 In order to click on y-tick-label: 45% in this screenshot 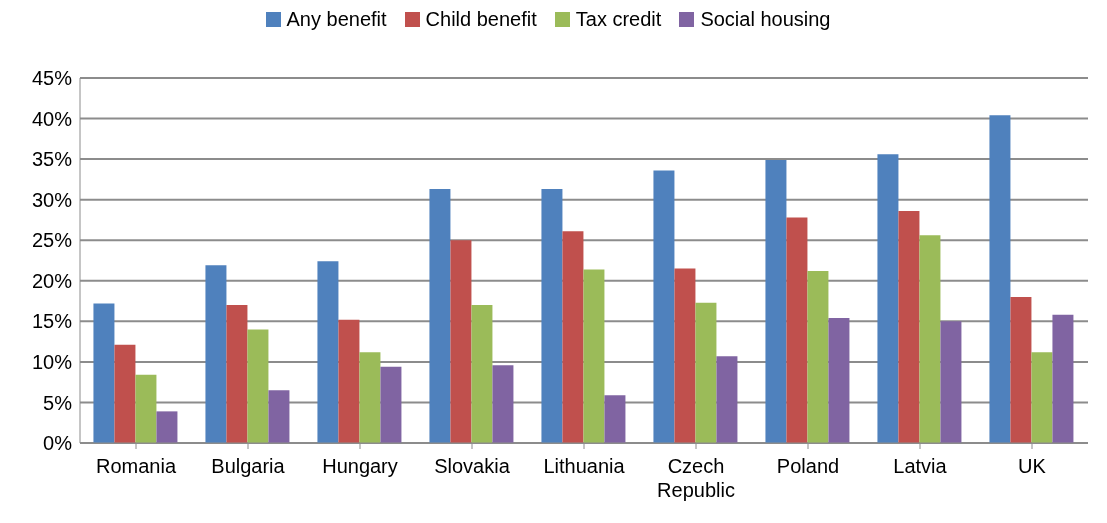, I will do `click(52, 78)`.